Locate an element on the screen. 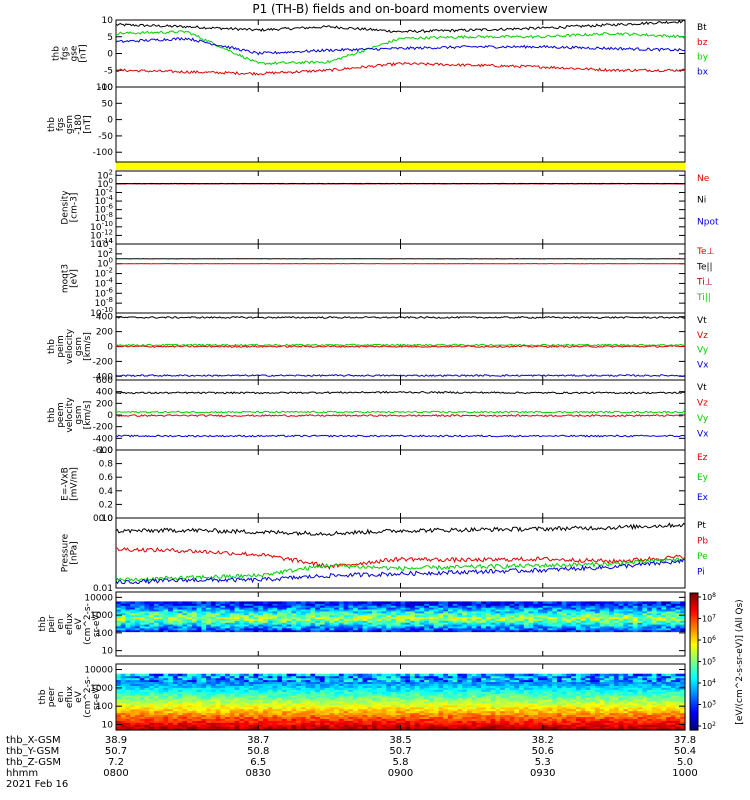 The image size is (750, 800). y-axis-label: velocity is located at coordinates (70, 415).